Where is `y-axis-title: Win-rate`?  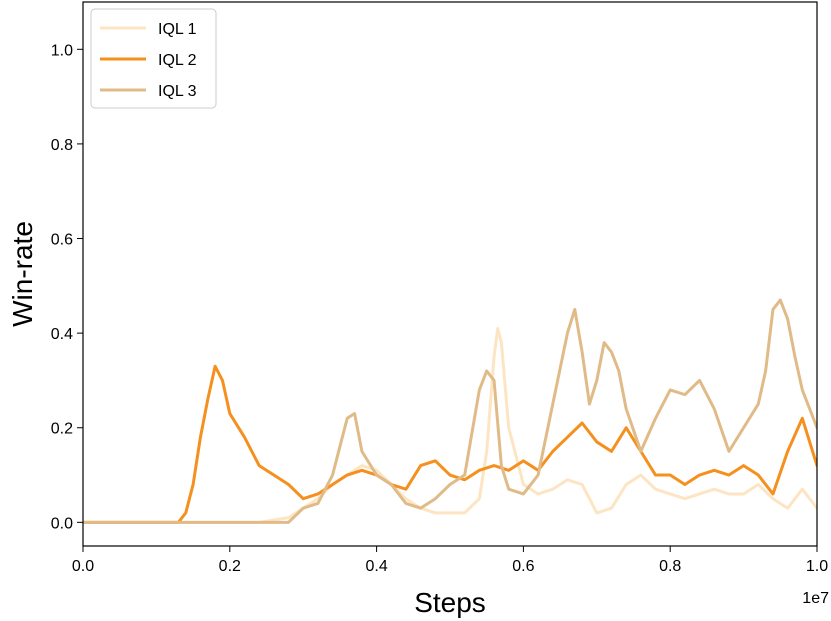
y-axis-title: Win-rate is located at coordinates (22, 274).